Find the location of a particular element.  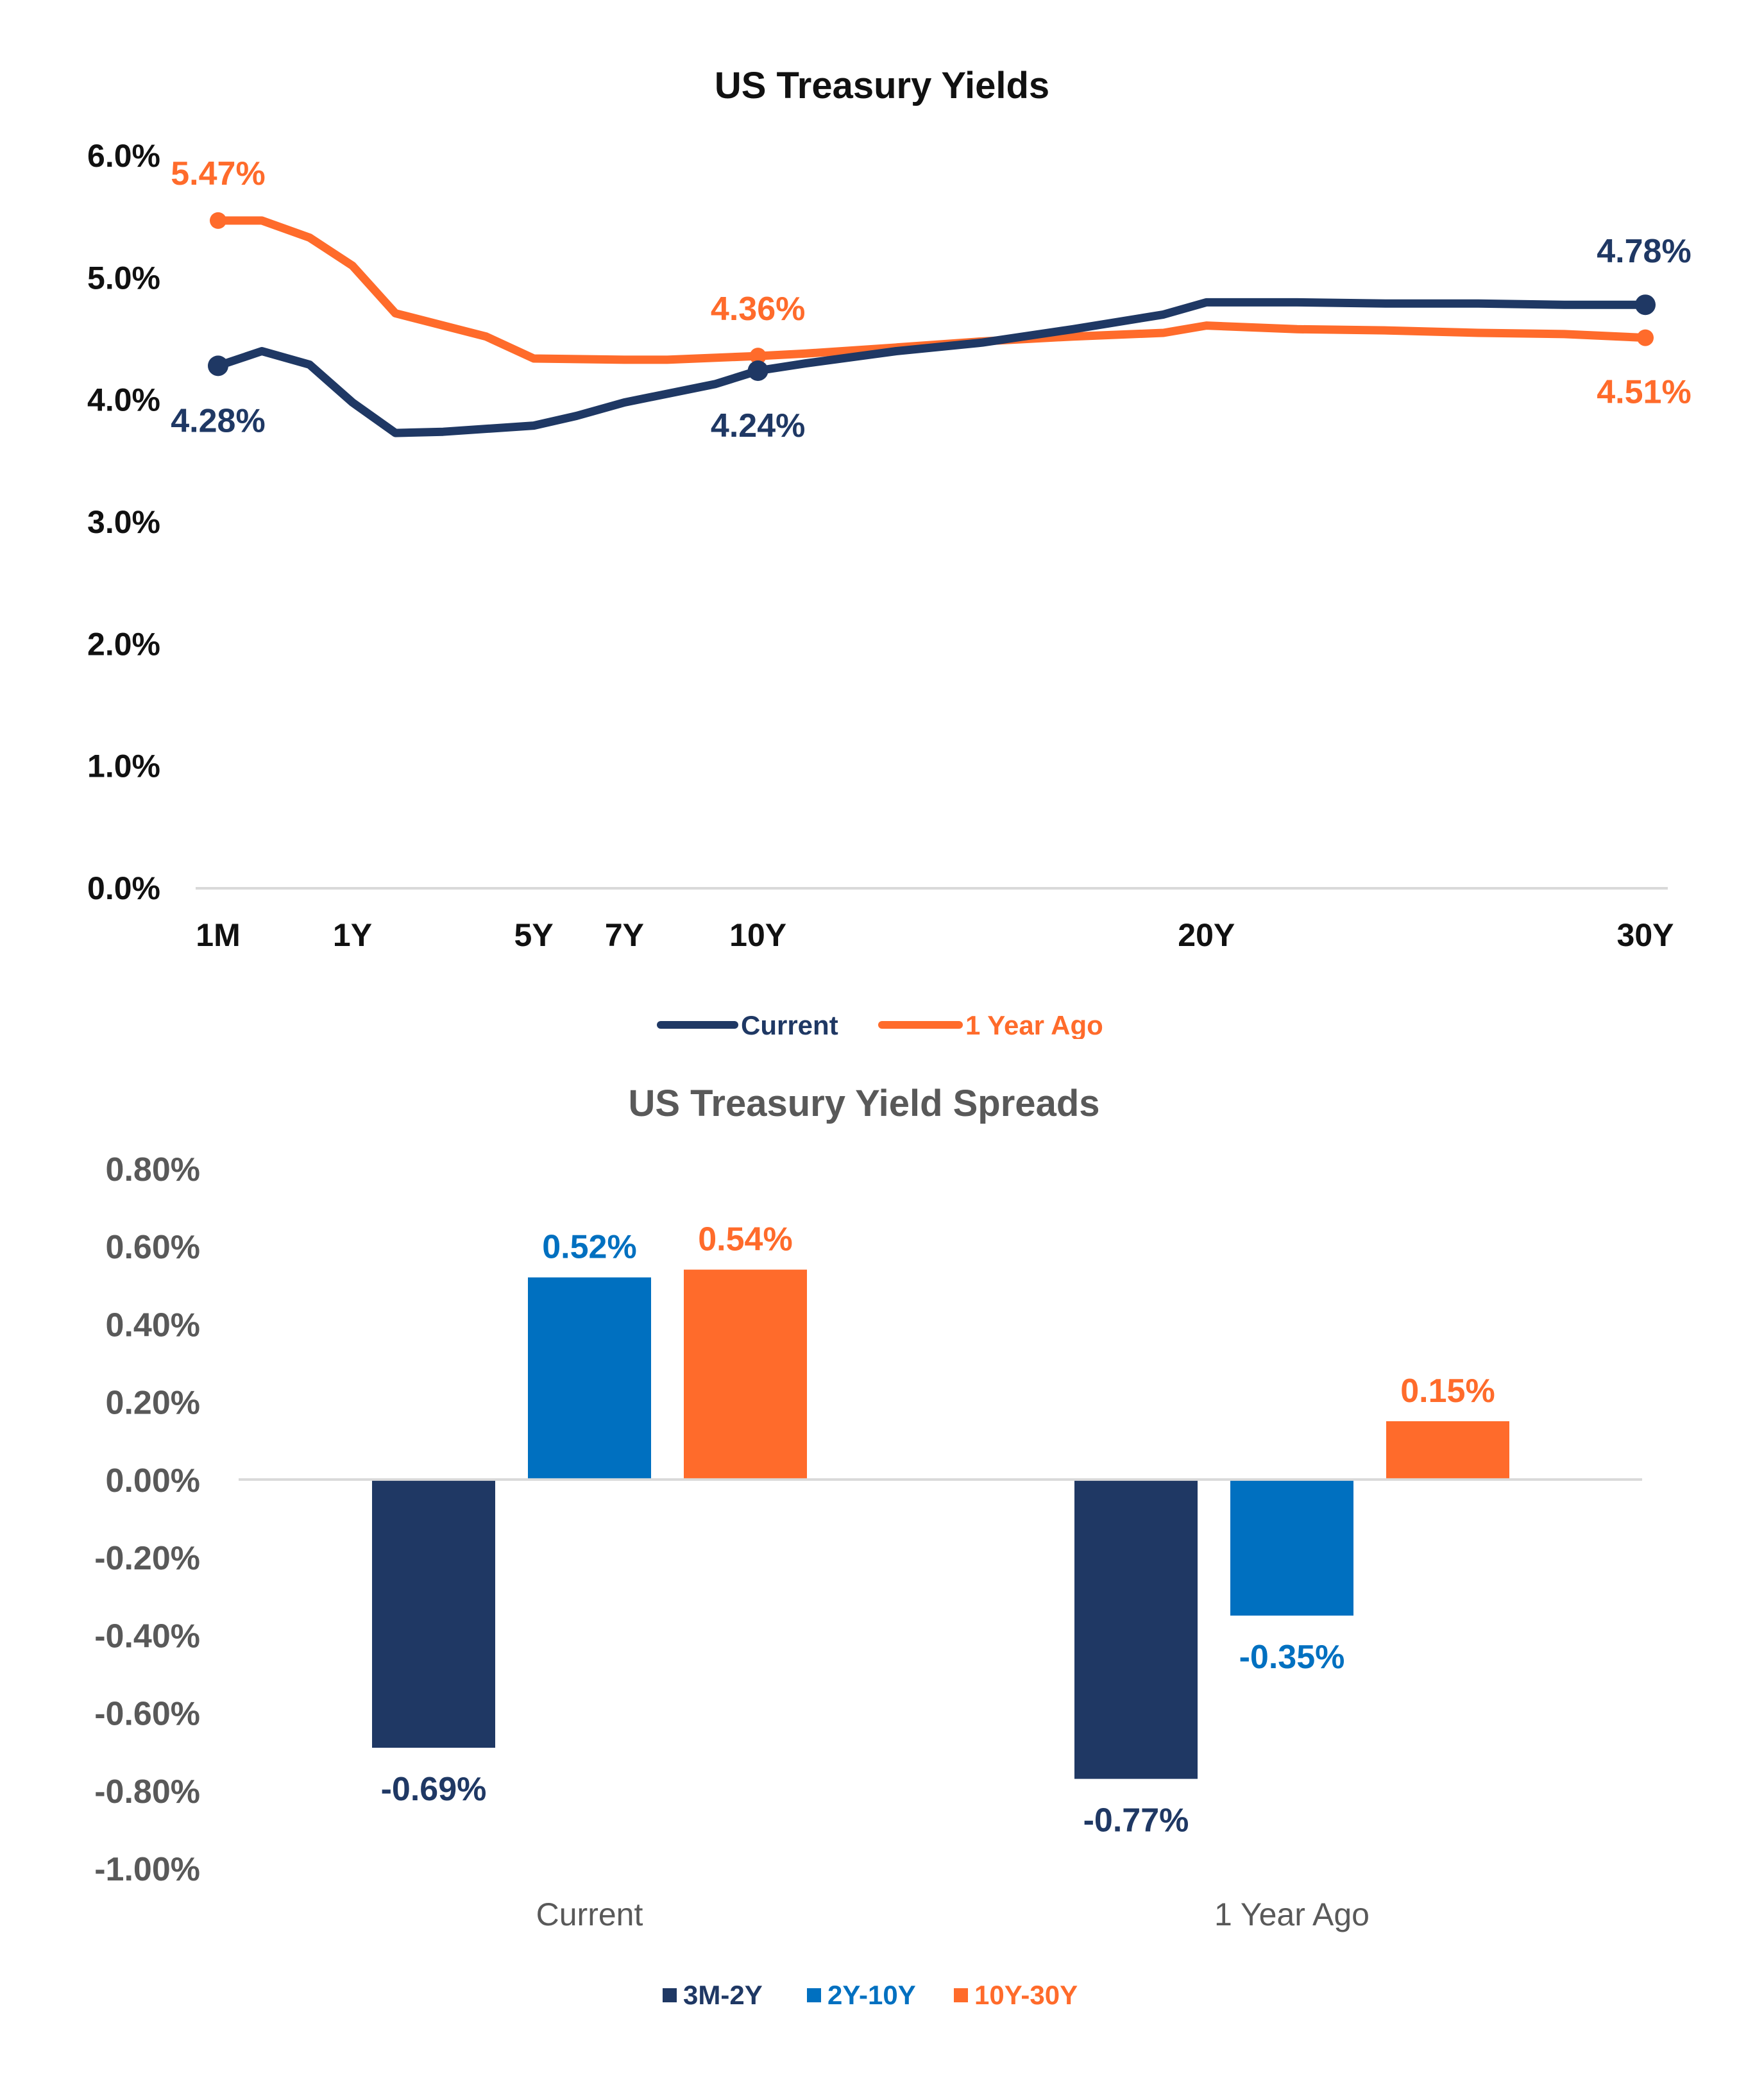

legend-item-2y-10y: 2Y-10Y is located at coordinates (861, 1995).